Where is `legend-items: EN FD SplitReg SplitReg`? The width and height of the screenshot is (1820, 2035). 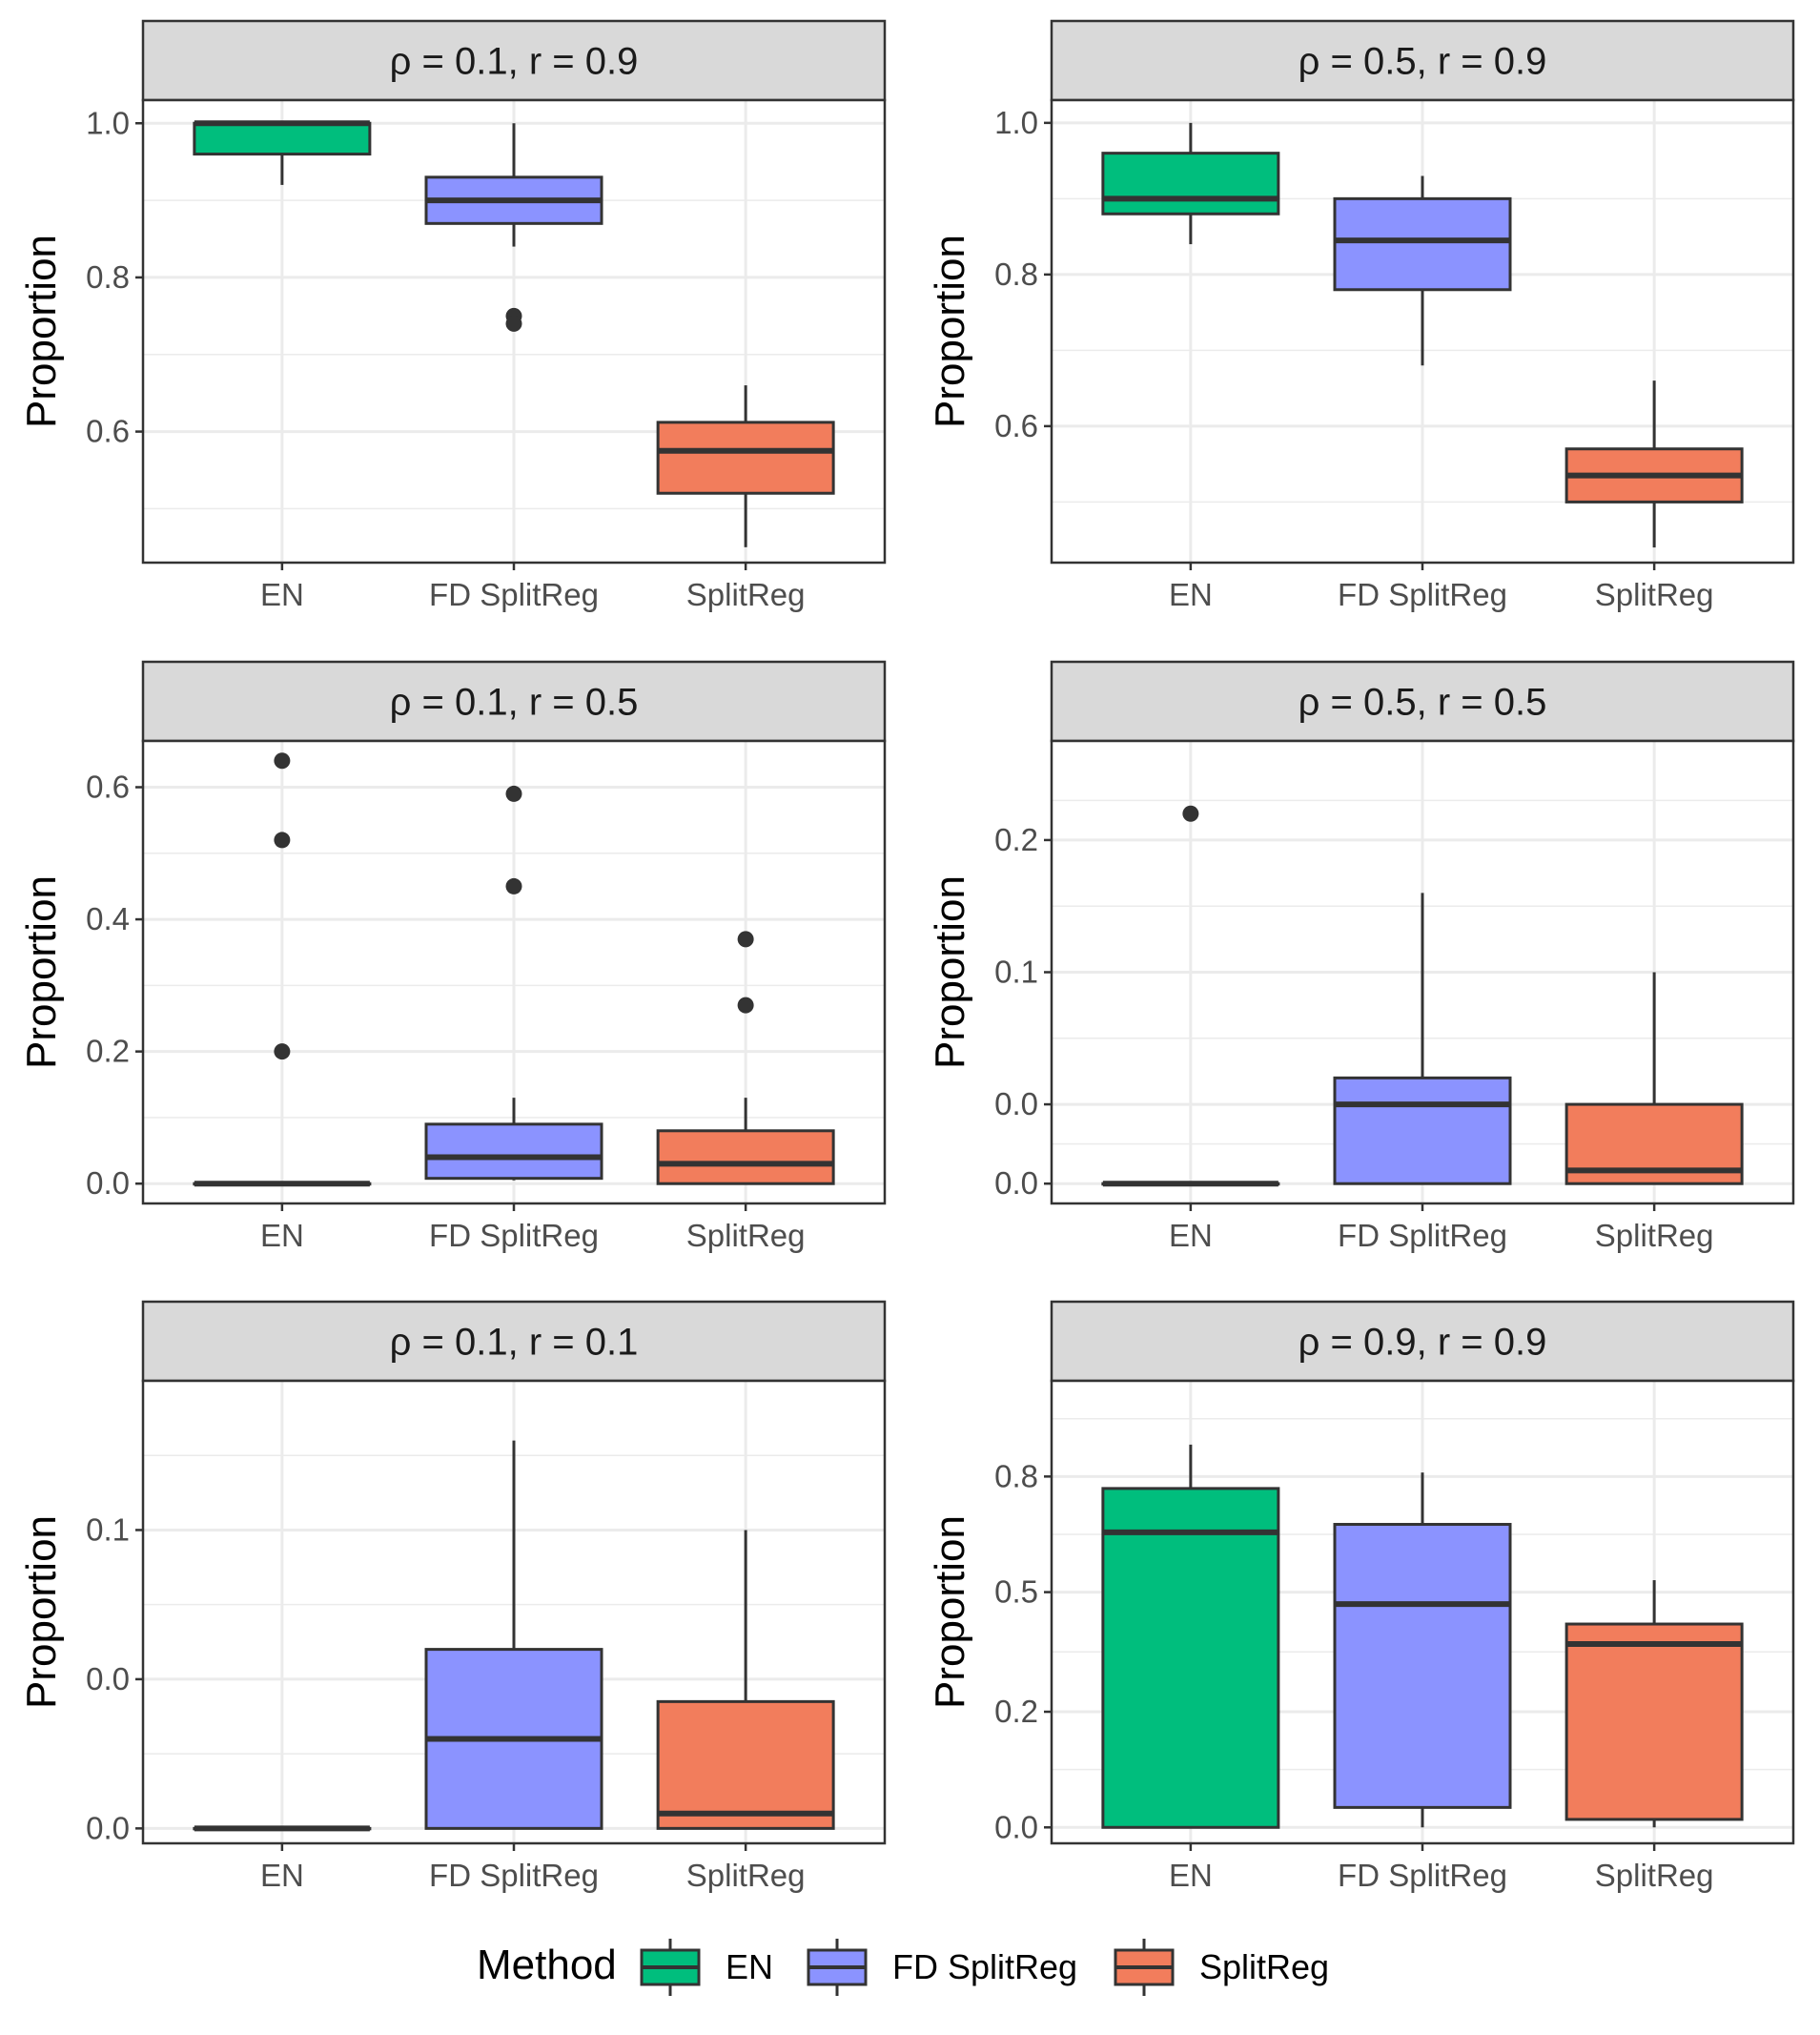 legend-items: EN FD SplitReg SplitReg is located at coordinates (984, 1968).